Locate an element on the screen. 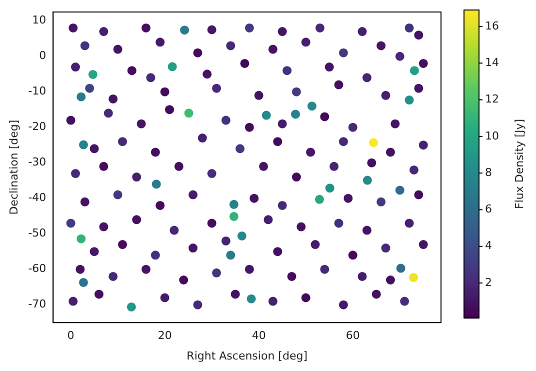 The image size is (536, 371). x-tick-label: 0 is located at coordinates (70, 335).